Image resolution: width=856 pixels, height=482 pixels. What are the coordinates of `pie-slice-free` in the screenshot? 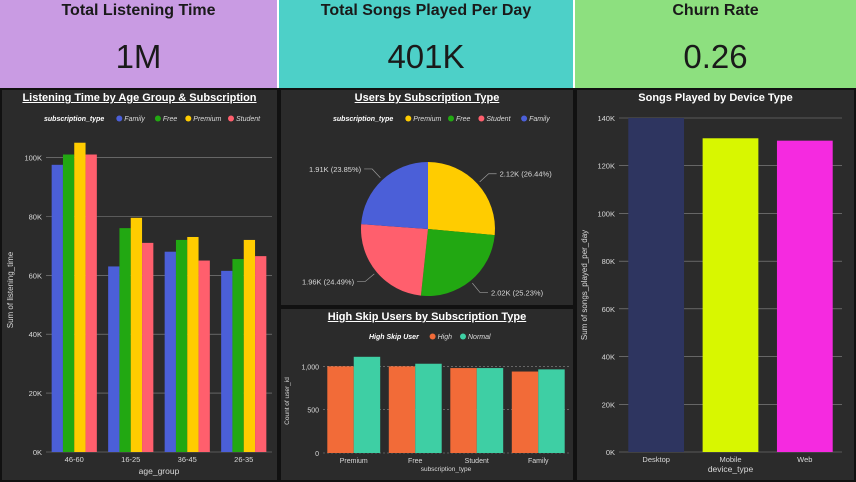 It's located at (457, 262).